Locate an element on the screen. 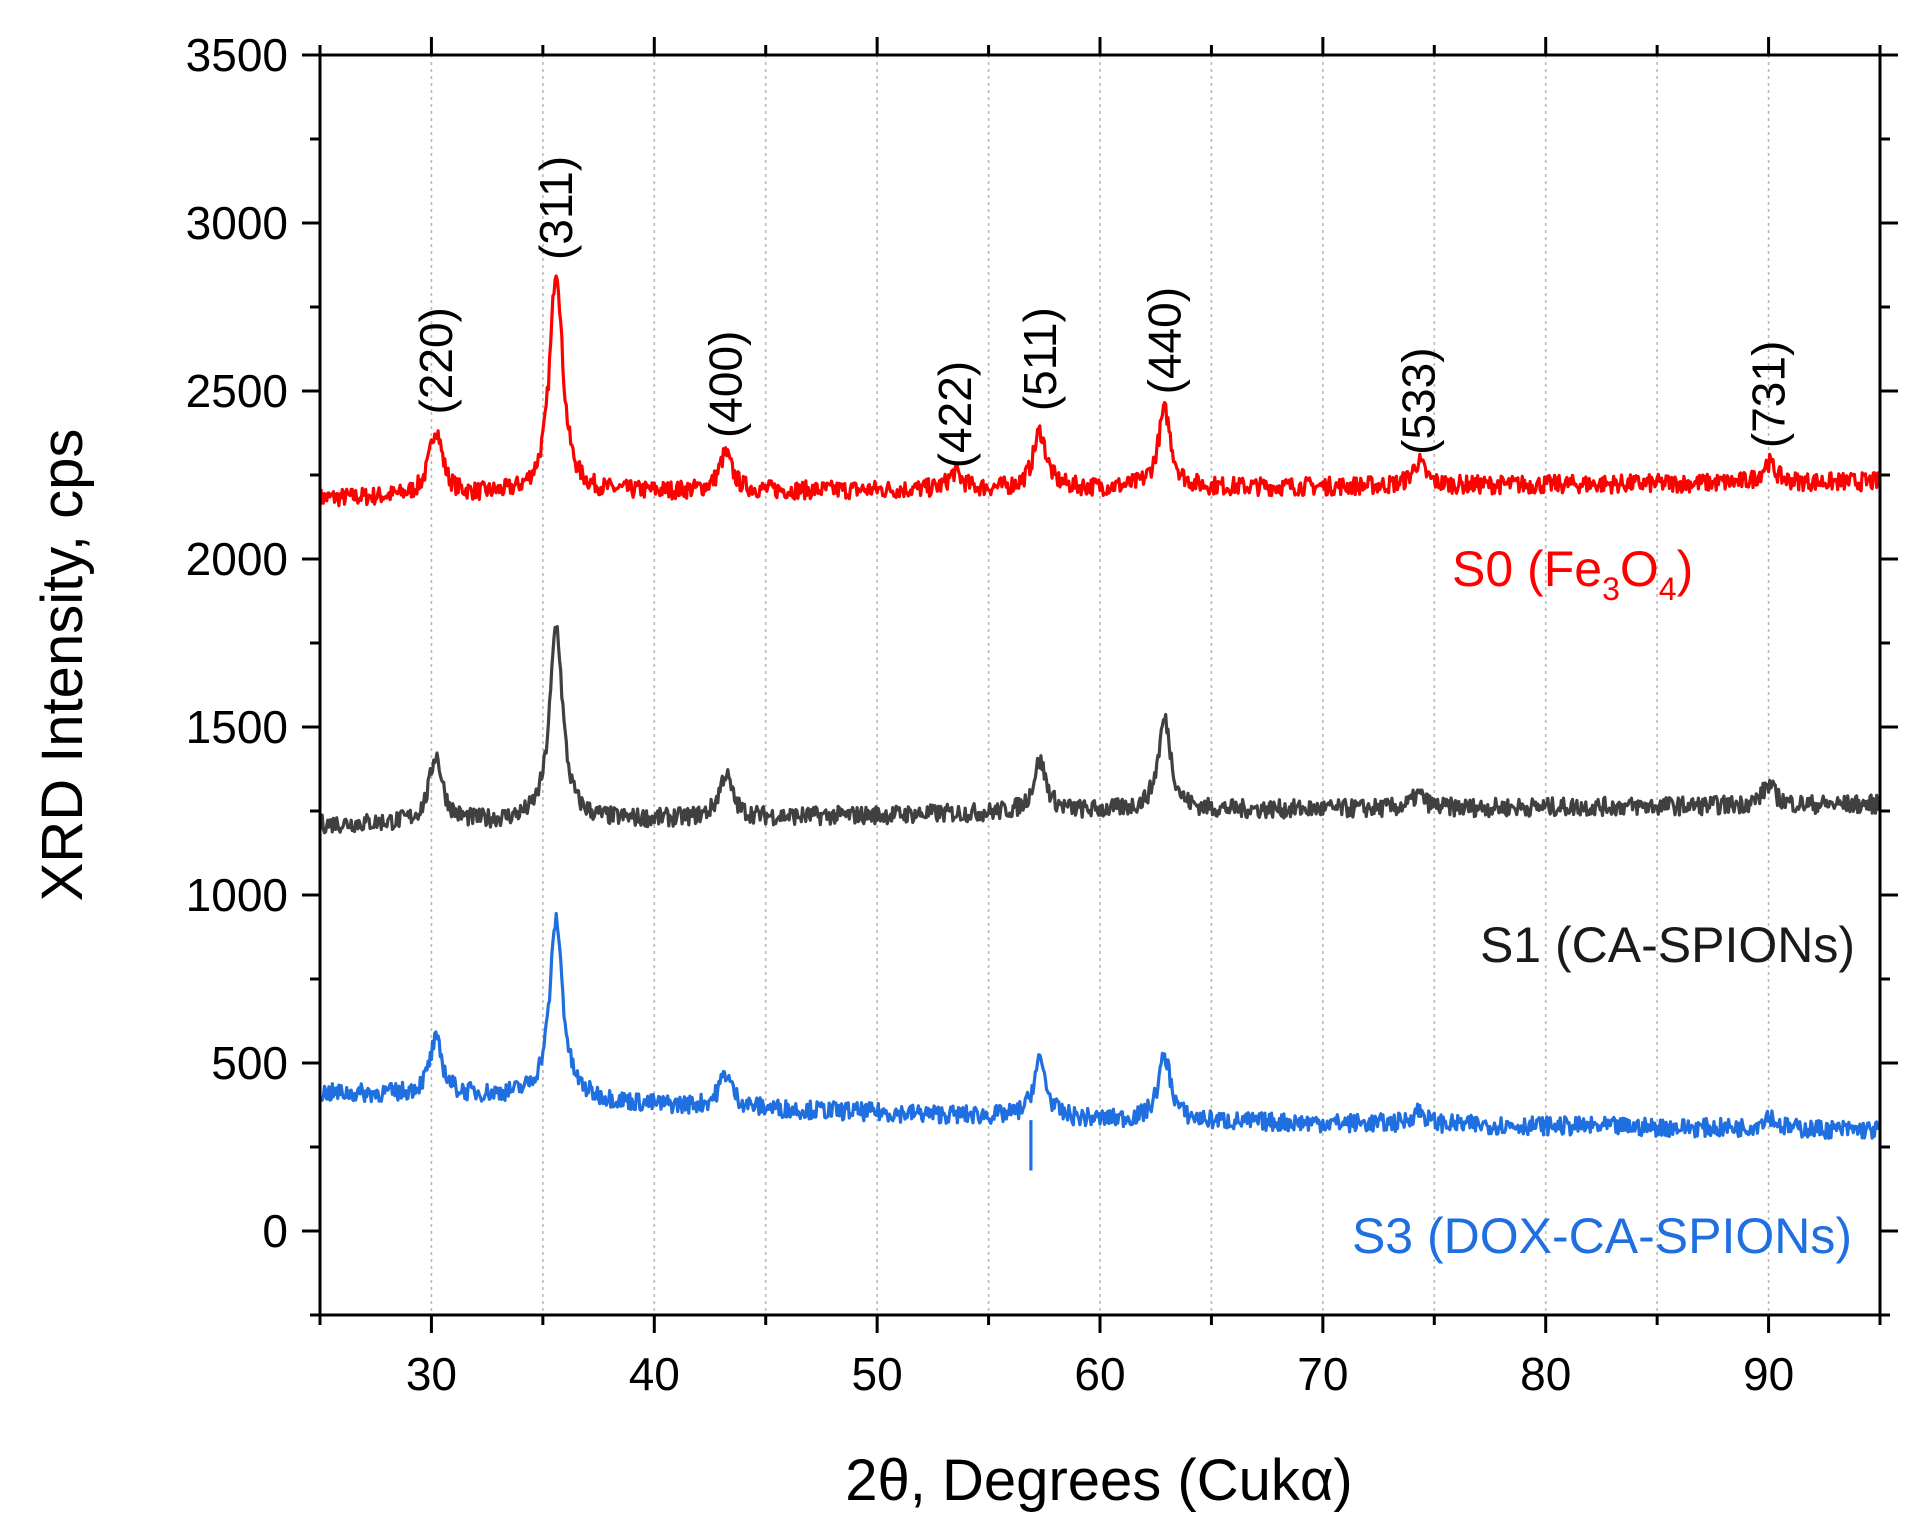 This screenshot has width=1914, height=1534. series-label-part: 3 is located at coordinates (1611, 589).